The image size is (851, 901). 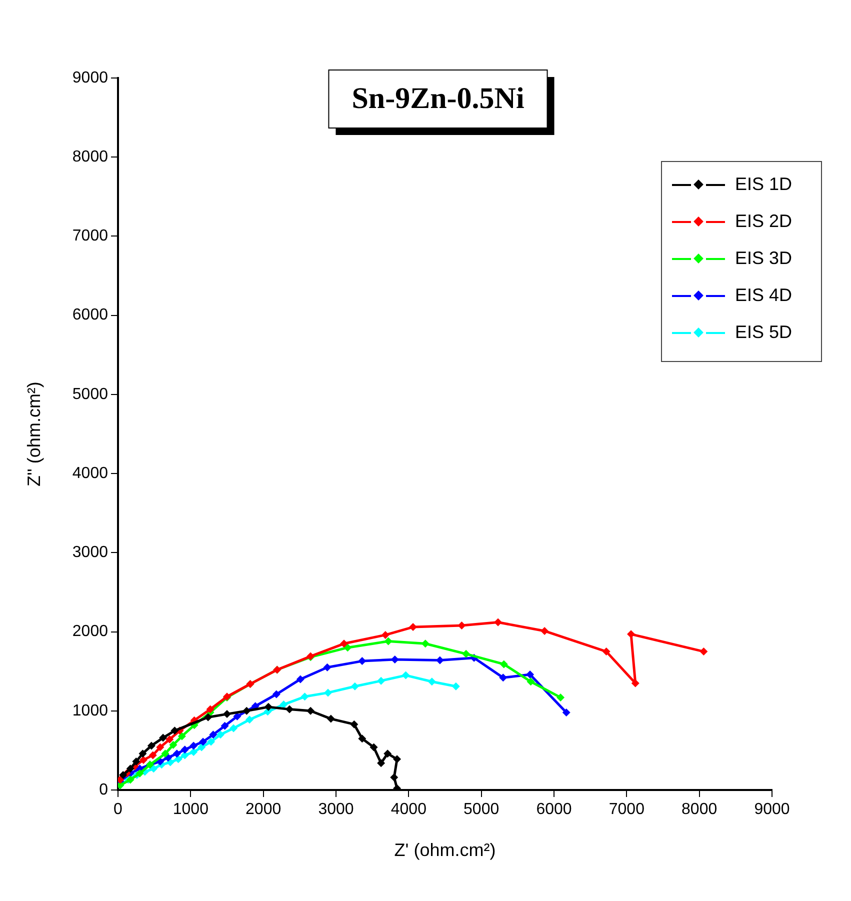 What do you see at coordinates (554, 809) in the screenshot?
I see `x-tick-label: 6000` at bounding box center [554, 809].